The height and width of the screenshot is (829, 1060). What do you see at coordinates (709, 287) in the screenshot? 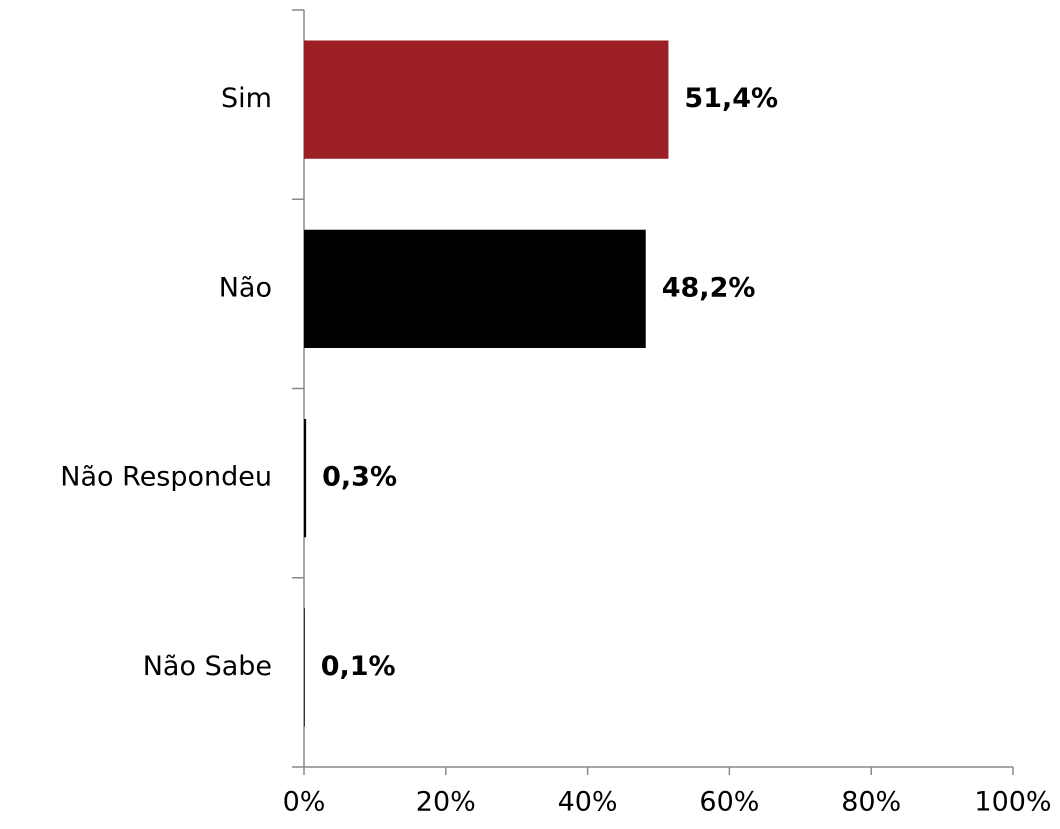
I see `value-label: 48,2%` at bounding box center [709, 287].